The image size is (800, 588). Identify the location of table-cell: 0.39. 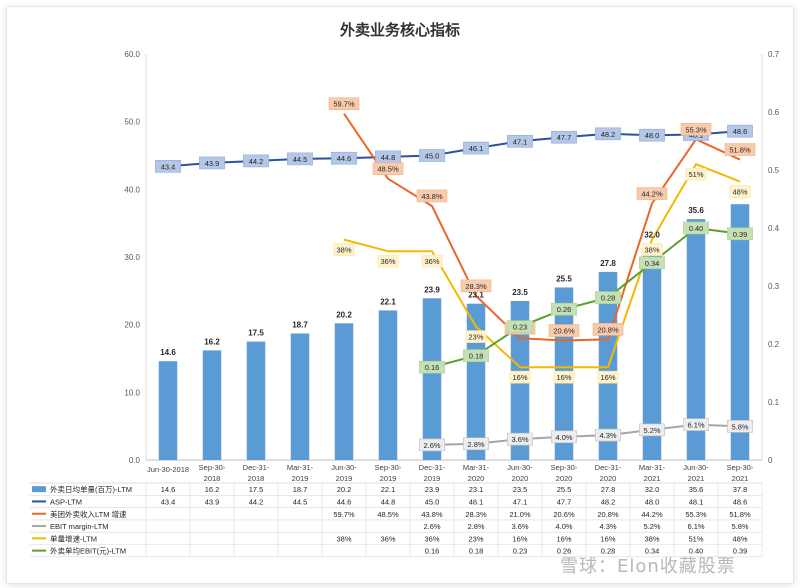
(740, 551).